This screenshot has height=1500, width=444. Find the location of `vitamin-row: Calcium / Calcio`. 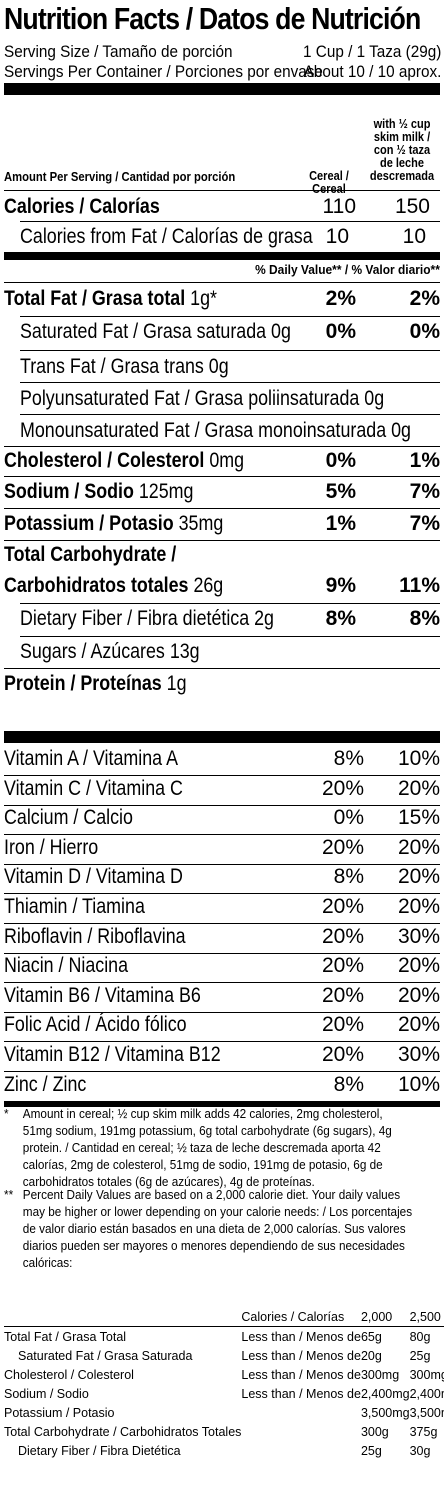

vitamin-row: Calcium / Calcio is located at coordinates (221, 818).